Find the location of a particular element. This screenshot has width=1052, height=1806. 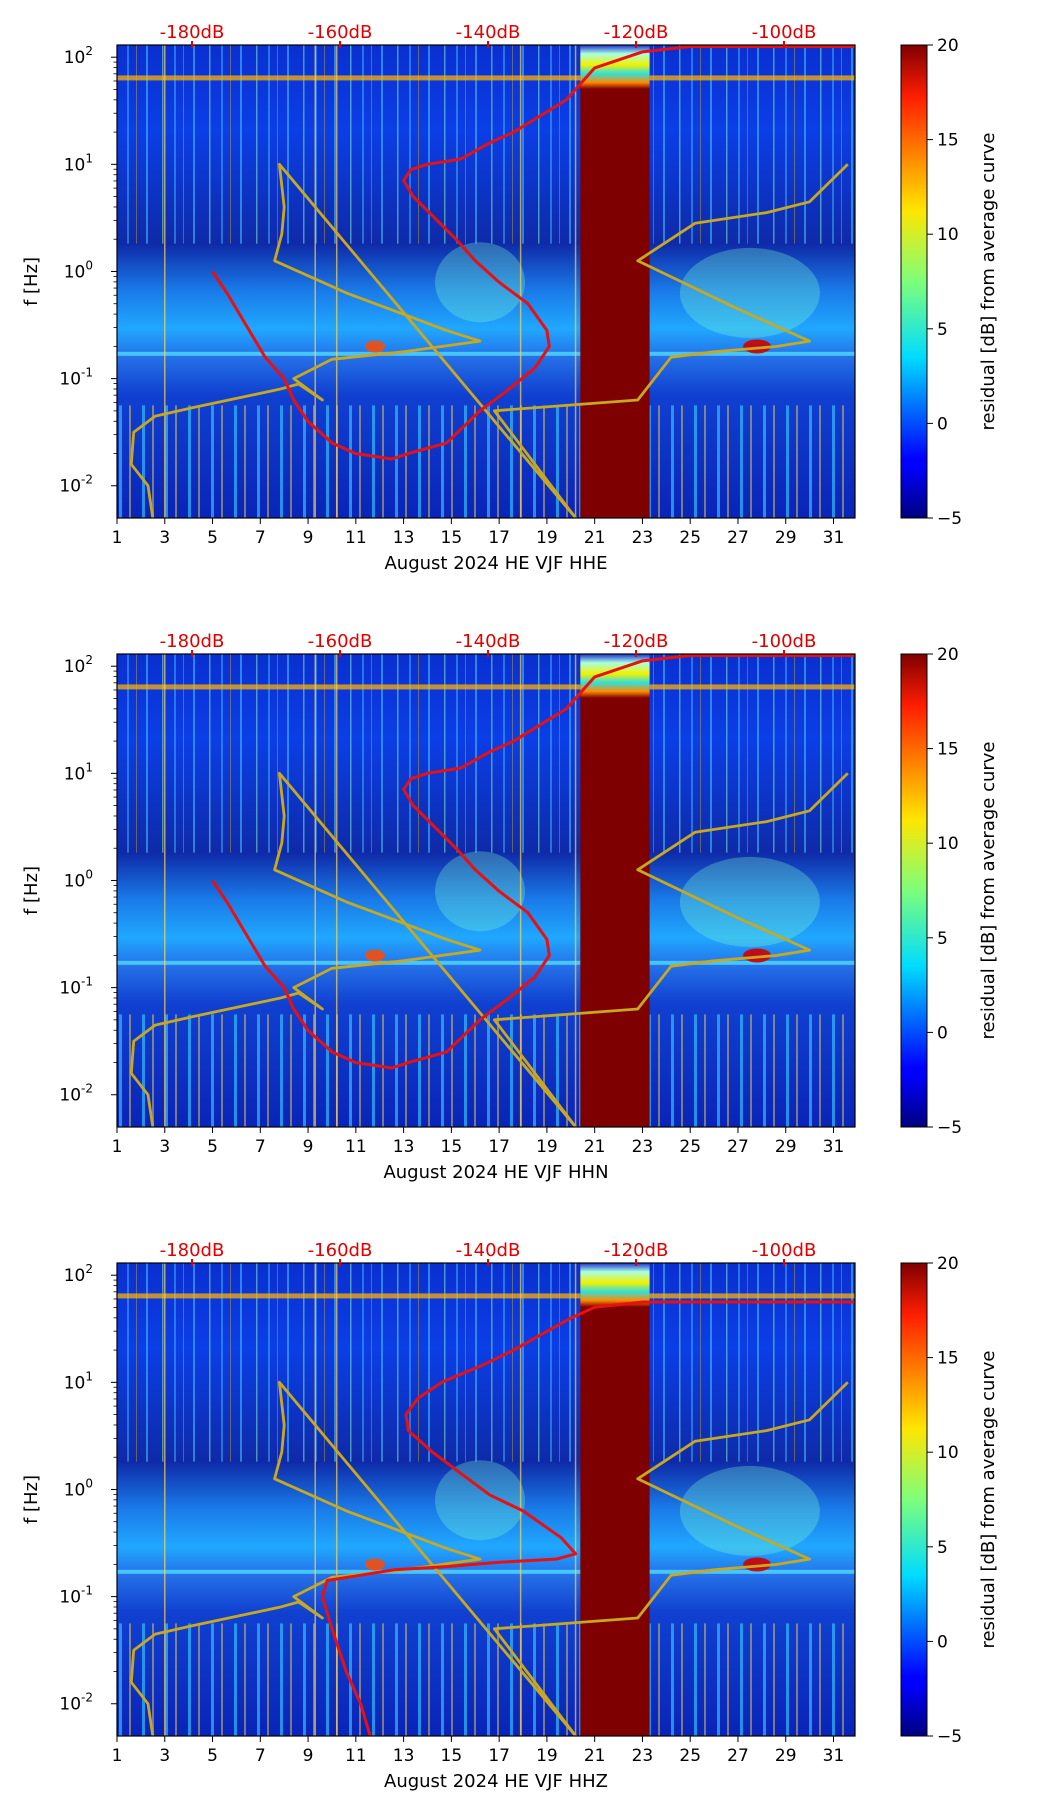

x-tick-label: 27 is located at coordinates (738, 1147).